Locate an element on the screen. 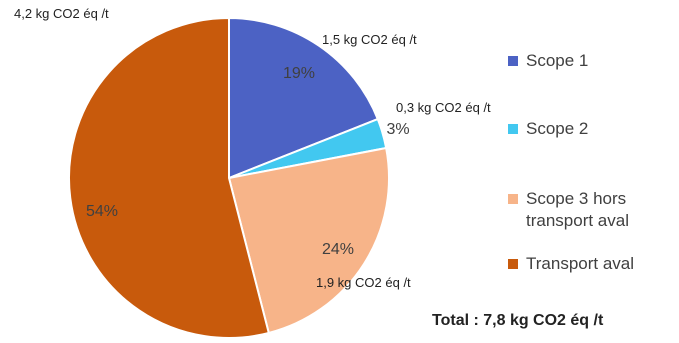 The image size is (679, 343). legend-swatch-transport-aval is located at coordinates (513, 264).